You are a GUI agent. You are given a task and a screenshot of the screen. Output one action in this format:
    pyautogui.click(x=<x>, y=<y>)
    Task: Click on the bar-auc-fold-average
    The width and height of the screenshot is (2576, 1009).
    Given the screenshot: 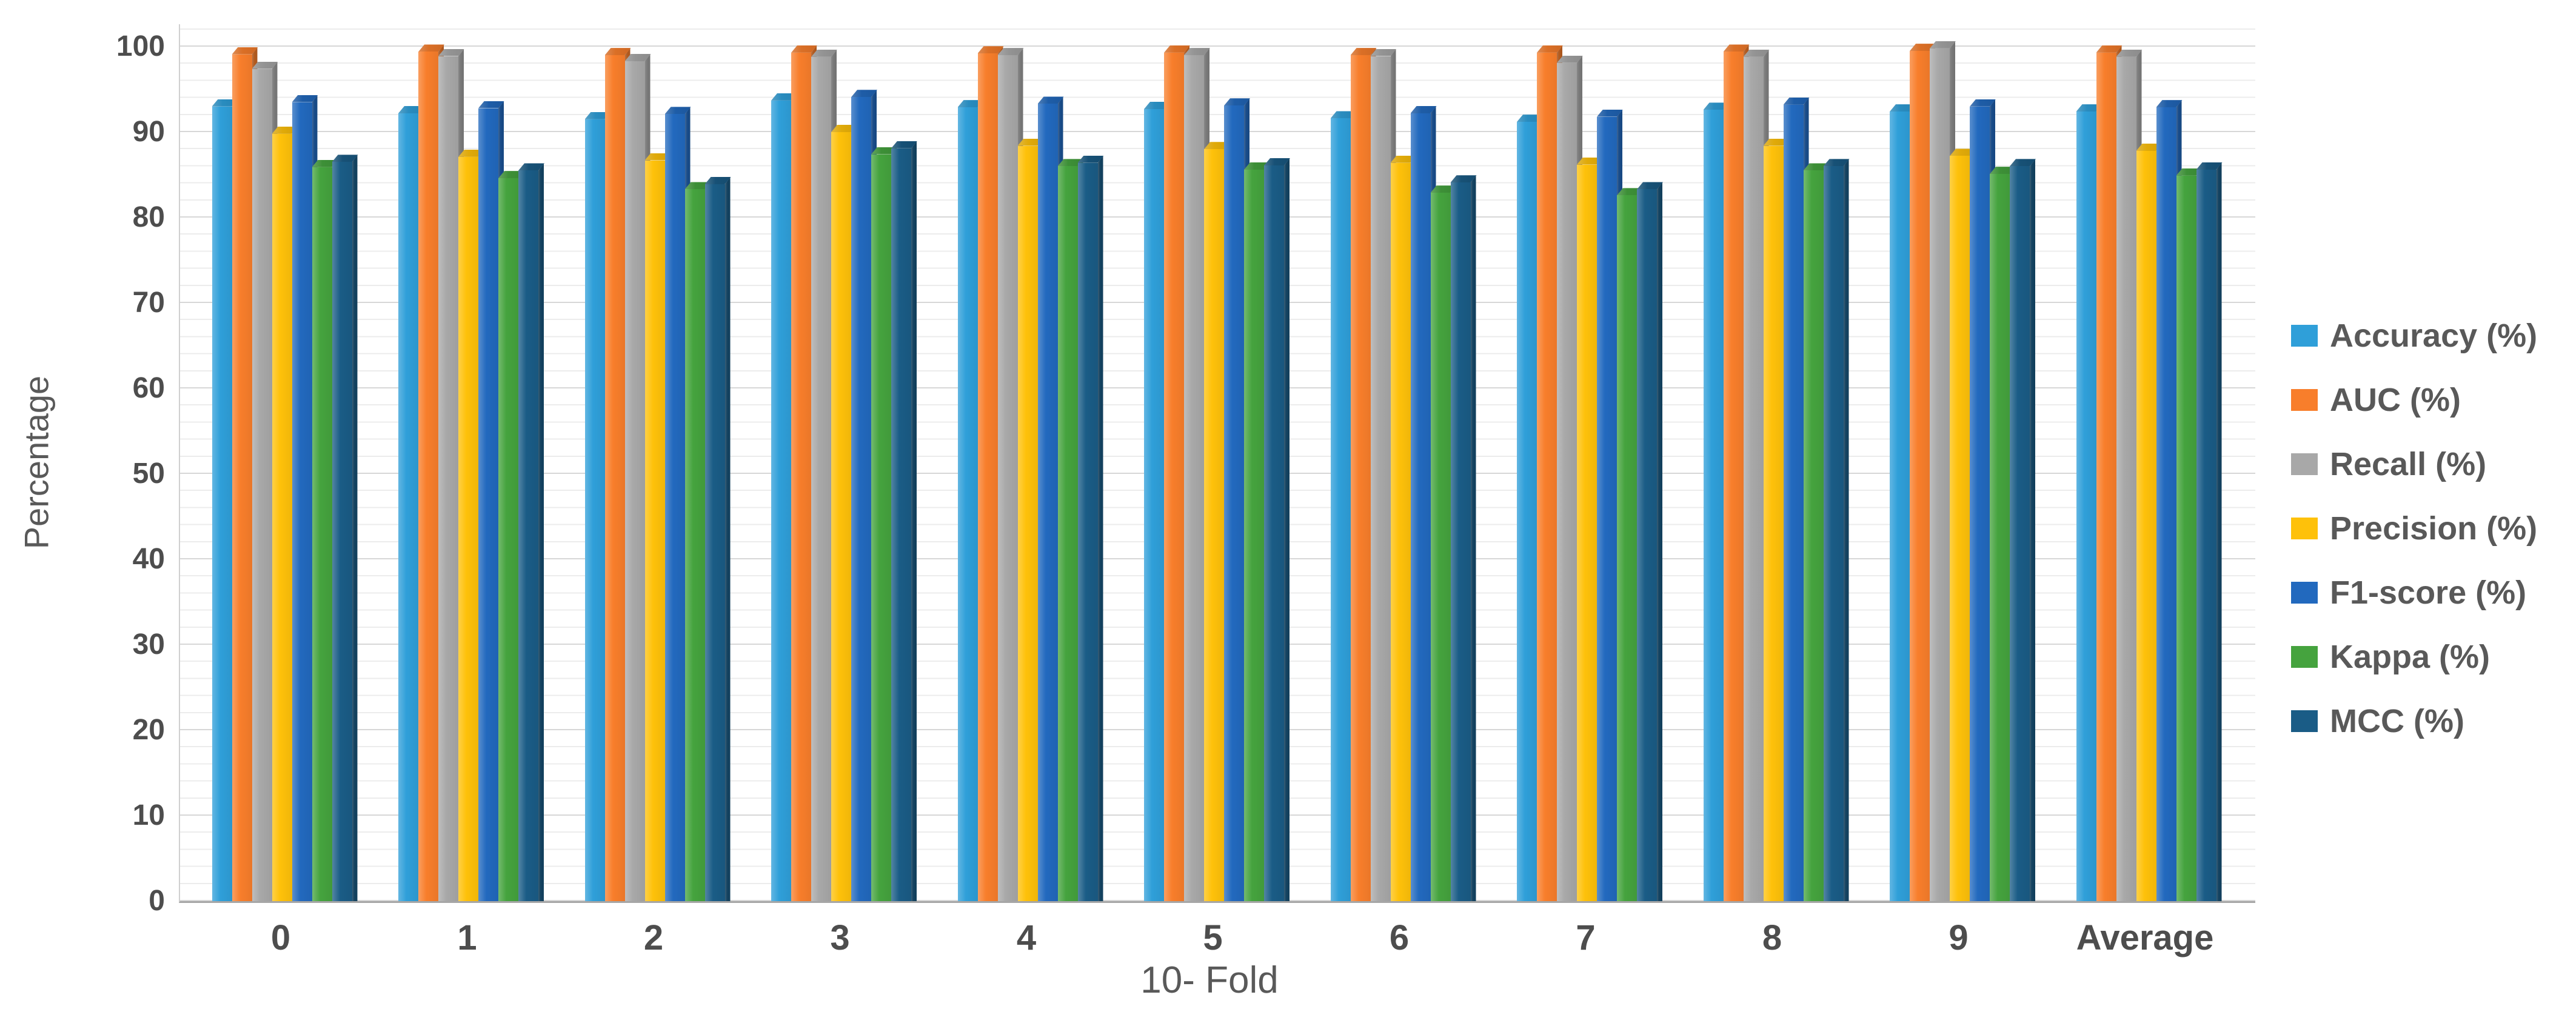 What is the action you would take?
    pyautogui.click(x=2106, y=476)
    